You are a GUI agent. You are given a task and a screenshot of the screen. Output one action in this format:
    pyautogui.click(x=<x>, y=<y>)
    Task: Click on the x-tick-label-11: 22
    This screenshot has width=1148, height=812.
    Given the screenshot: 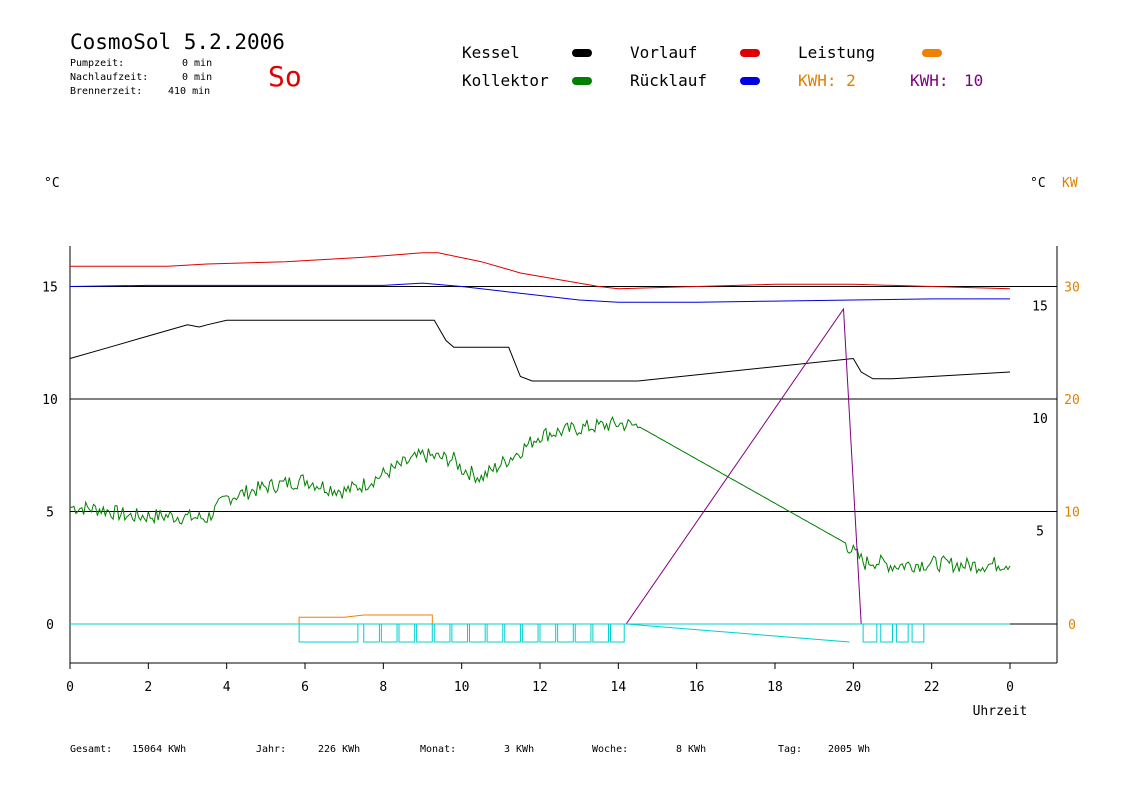 What is the action you would take?
    pyautogui.click(x=932, y=687)
    